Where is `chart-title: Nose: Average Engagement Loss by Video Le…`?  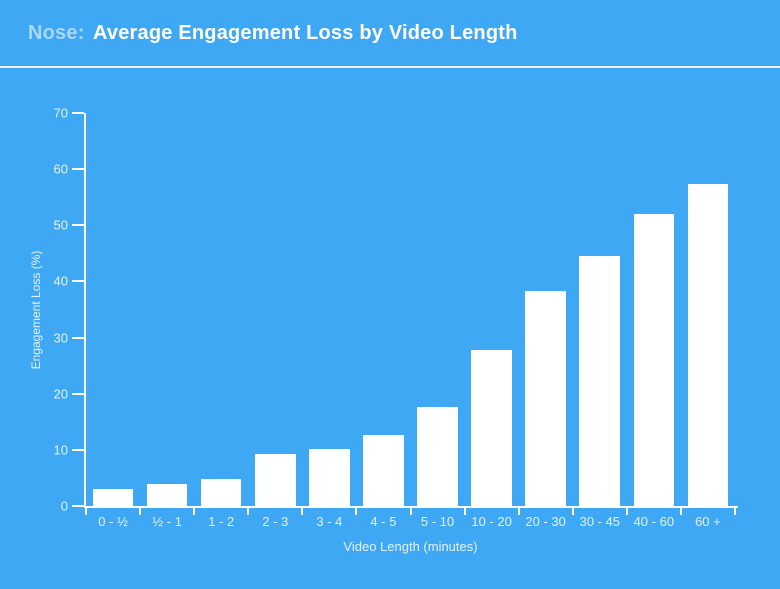 chart-title: Nose: Average Engagement Loss by Video Le… is located at coordinates (273, 33).